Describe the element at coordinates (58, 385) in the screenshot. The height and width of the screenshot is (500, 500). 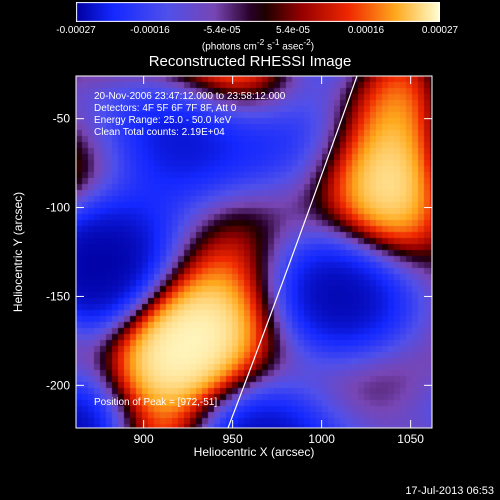
I see `y-tick-label: -200` at that location.